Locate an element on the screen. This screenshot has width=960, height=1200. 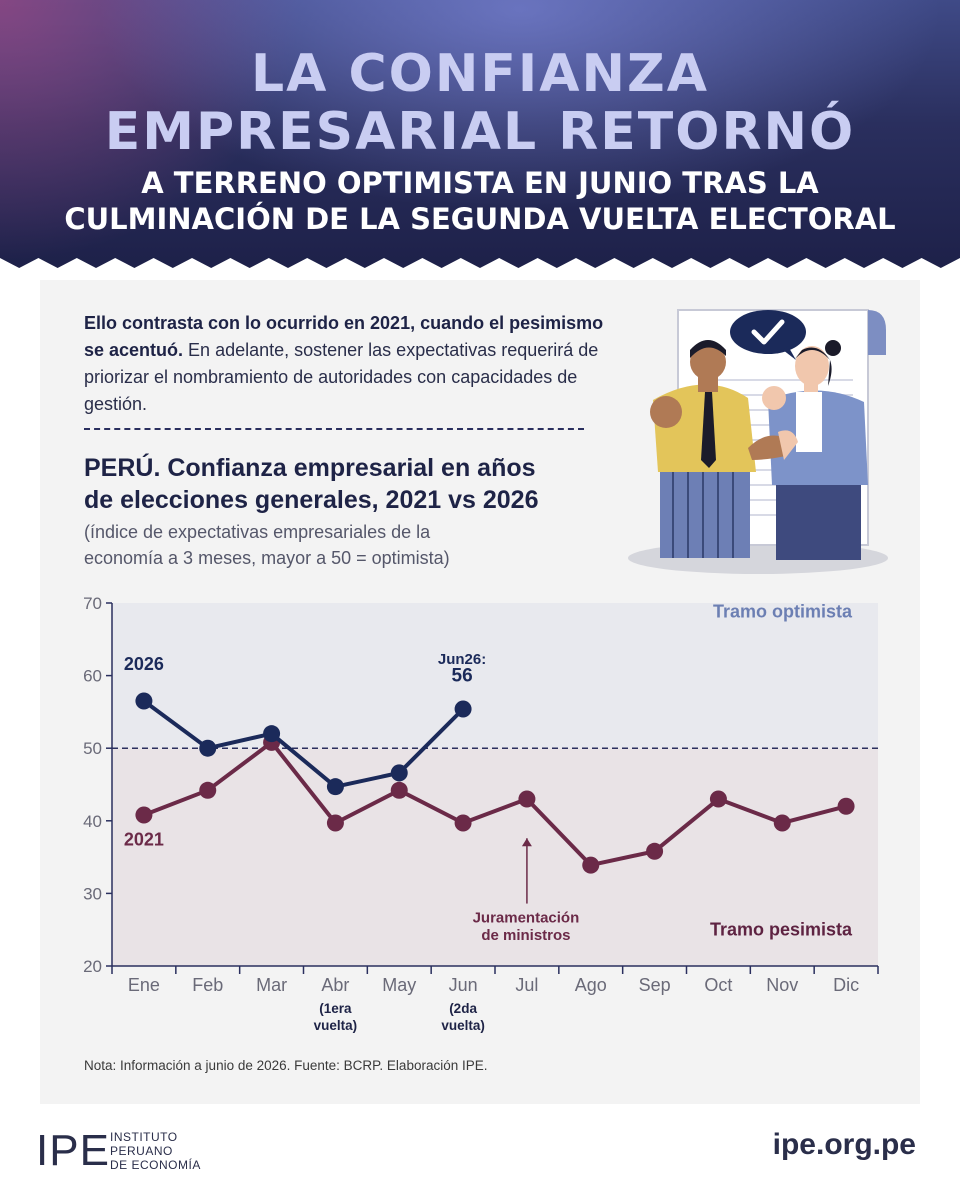
x-tick-label: Jun is located at coordinates (463, 985).